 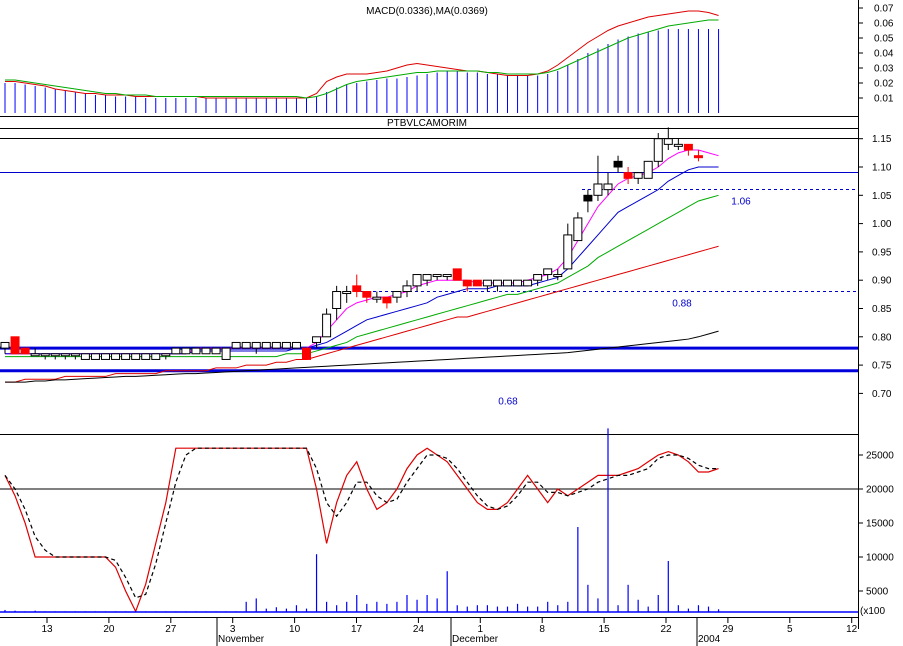 I want to click on month-label: November, so click(x=241, y=639).